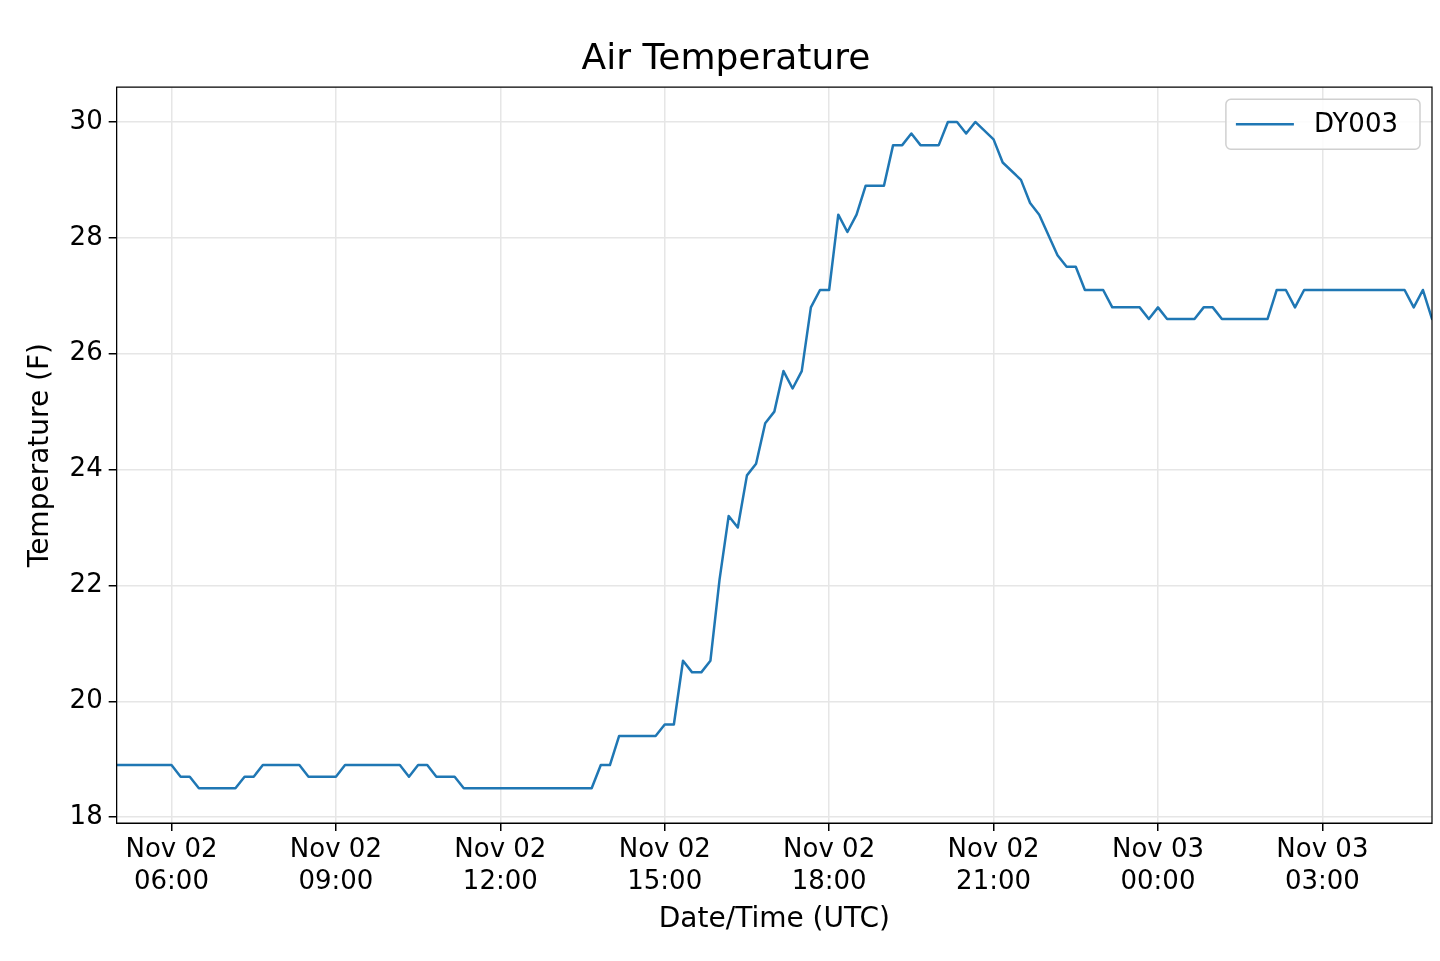 The height and width of the screenshot is (961, 1440). I want to click on x-tick-label: Nov 02 06:00, so click(171, 864).